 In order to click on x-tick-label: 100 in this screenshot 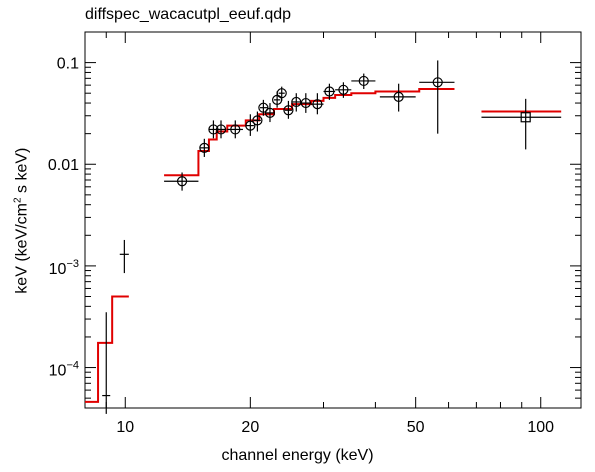, I will do `click(540, 427)`.